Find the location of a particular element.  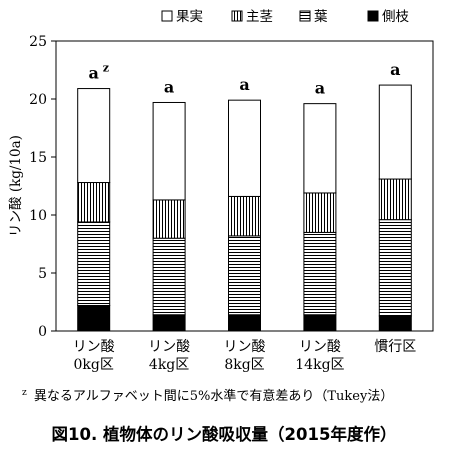

footnote: z 異なるアルファベット間に5%水準で有意差あり（Tukey法） is located at coordinates (207, 396).